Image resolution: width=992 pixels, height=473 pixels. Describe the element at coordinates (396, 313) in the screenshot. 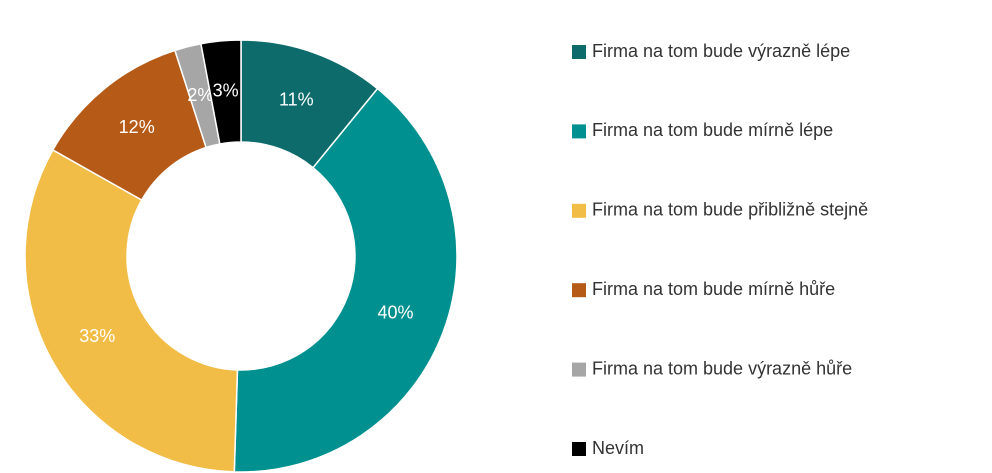

I see `data-label: 40%` at that location.